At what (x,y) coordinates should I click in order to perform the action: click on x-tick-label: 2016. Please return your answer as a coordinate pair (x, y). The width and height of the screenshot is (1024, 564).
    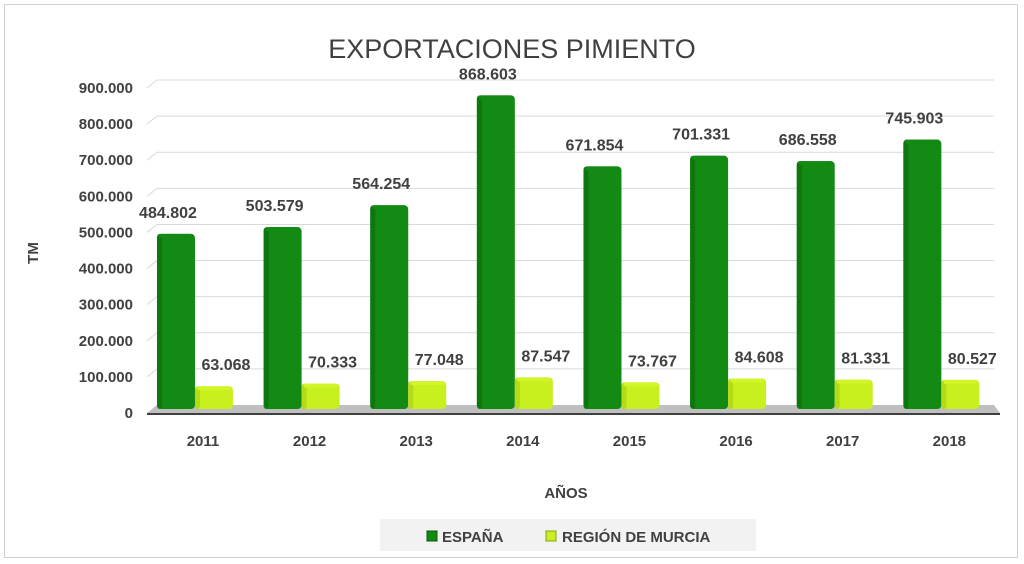
    Looking at the image, I should click on (735, 441).